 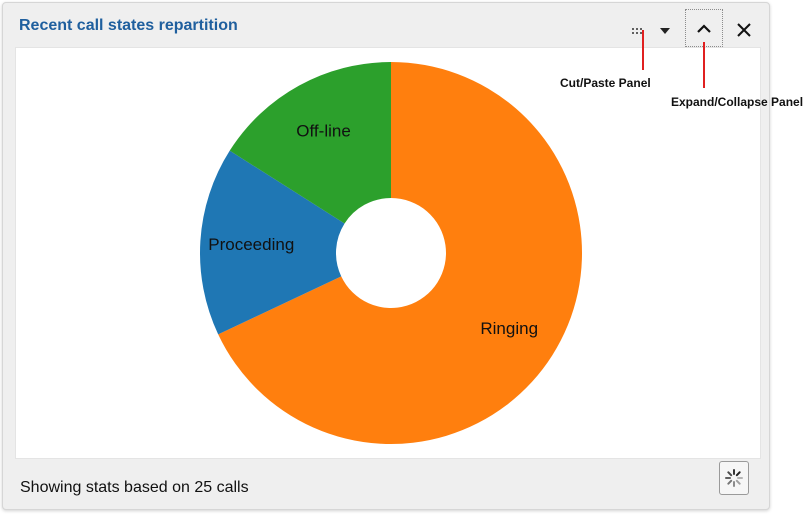 I want to click on slice-label-off-line: Off-line, so click(x=323, y=130).